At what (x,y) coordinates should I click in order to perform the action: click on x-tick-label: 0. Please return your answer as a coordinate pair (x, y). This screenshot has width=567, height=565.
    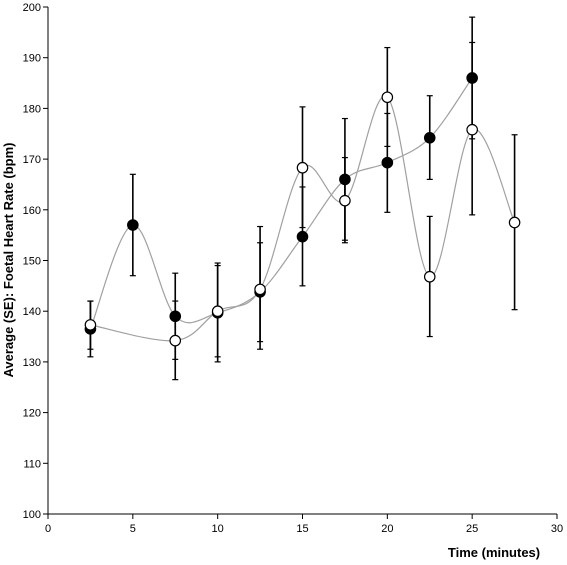
    Looking at the image, I should click on (48, 529).